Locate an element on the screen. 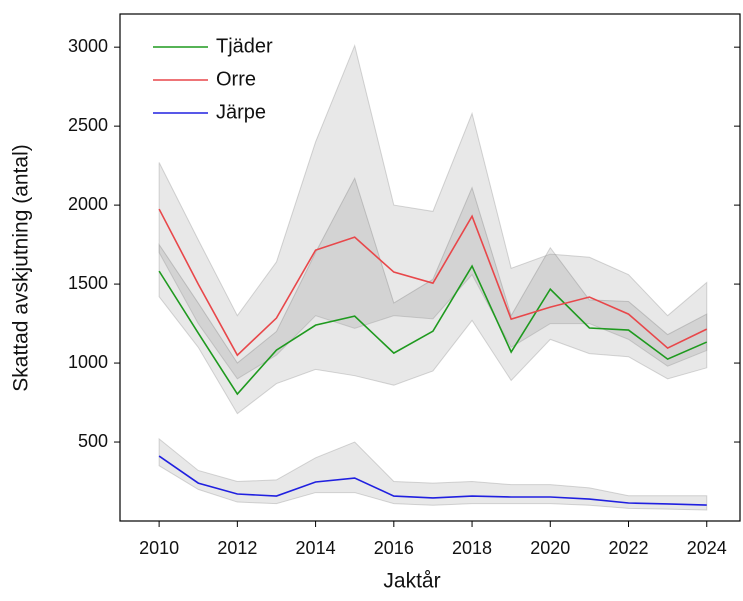  x-tick-label: 2014 is located at coordinates (316, 548).